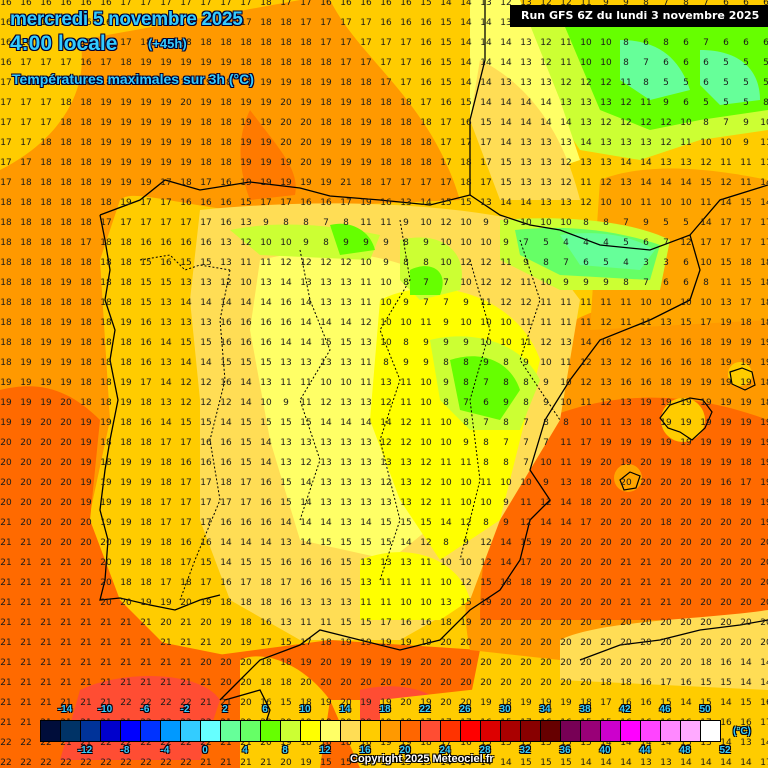 Image resolution: width=768 pixels, height=768 pixels. I want to click on legend-label-top: -6, so click(145, 709).